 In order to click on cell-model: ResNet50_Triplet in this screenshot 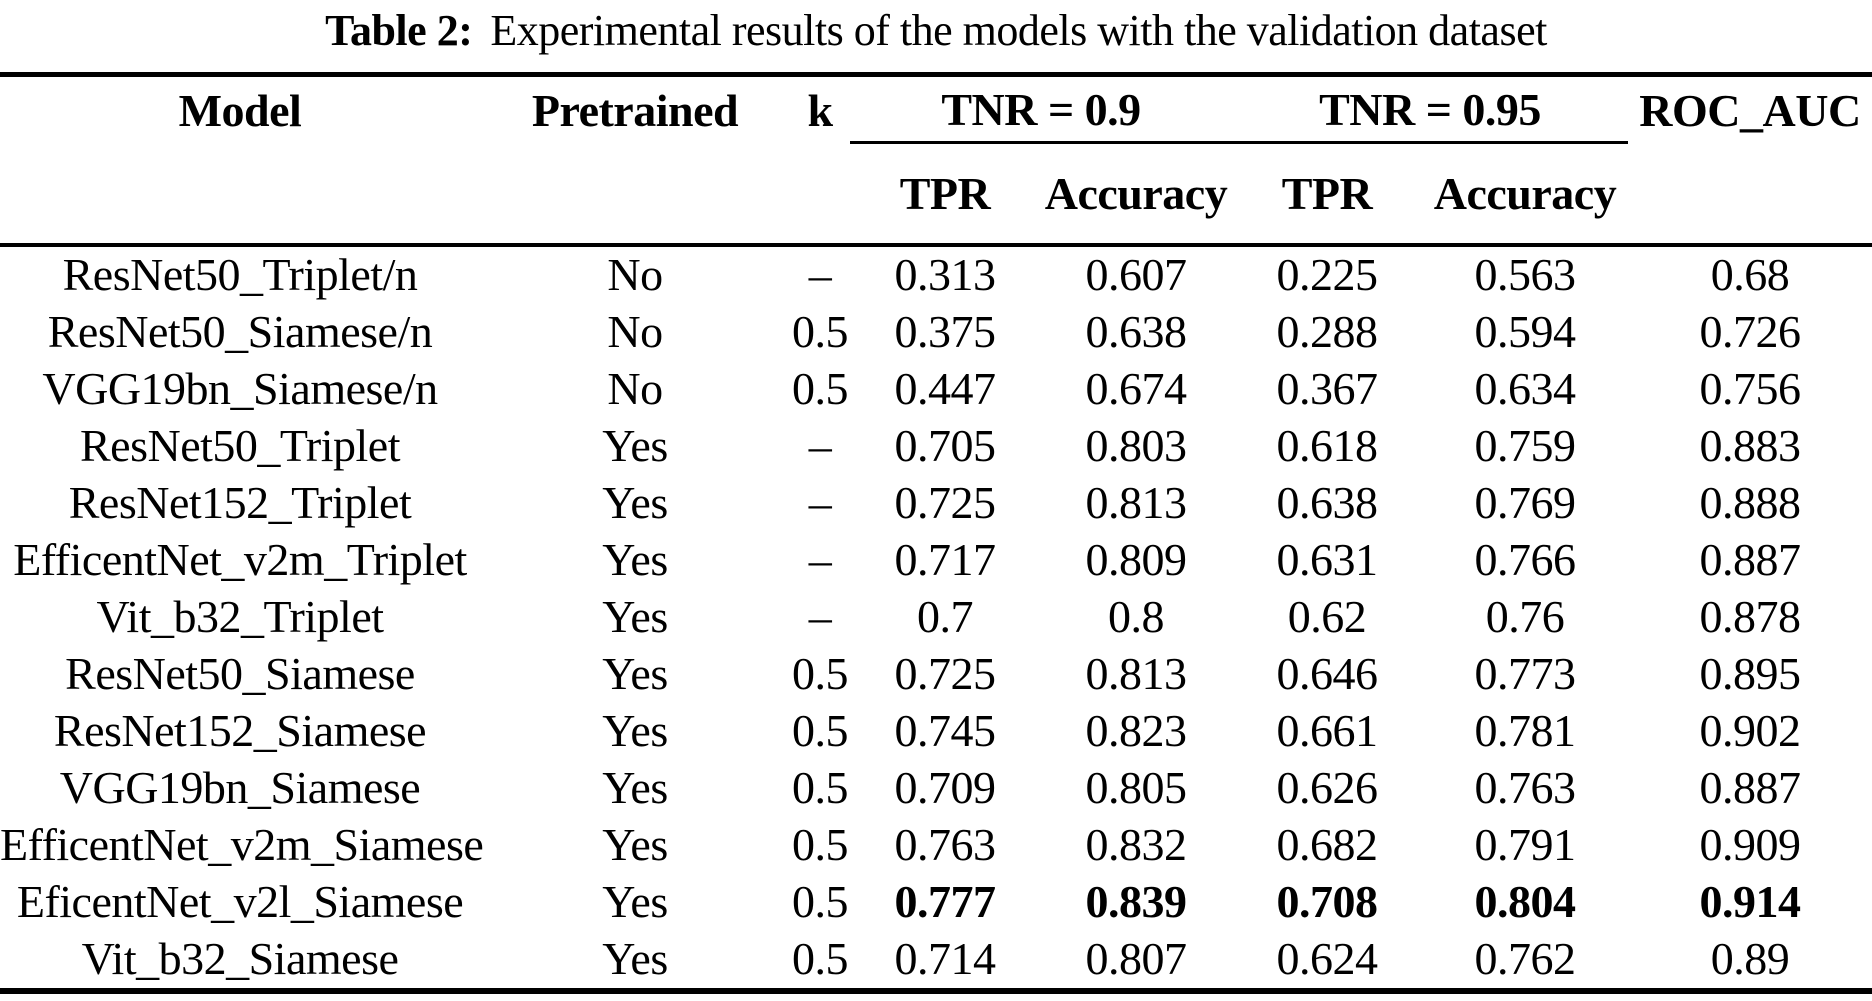, I will do `click(240, 445)`.